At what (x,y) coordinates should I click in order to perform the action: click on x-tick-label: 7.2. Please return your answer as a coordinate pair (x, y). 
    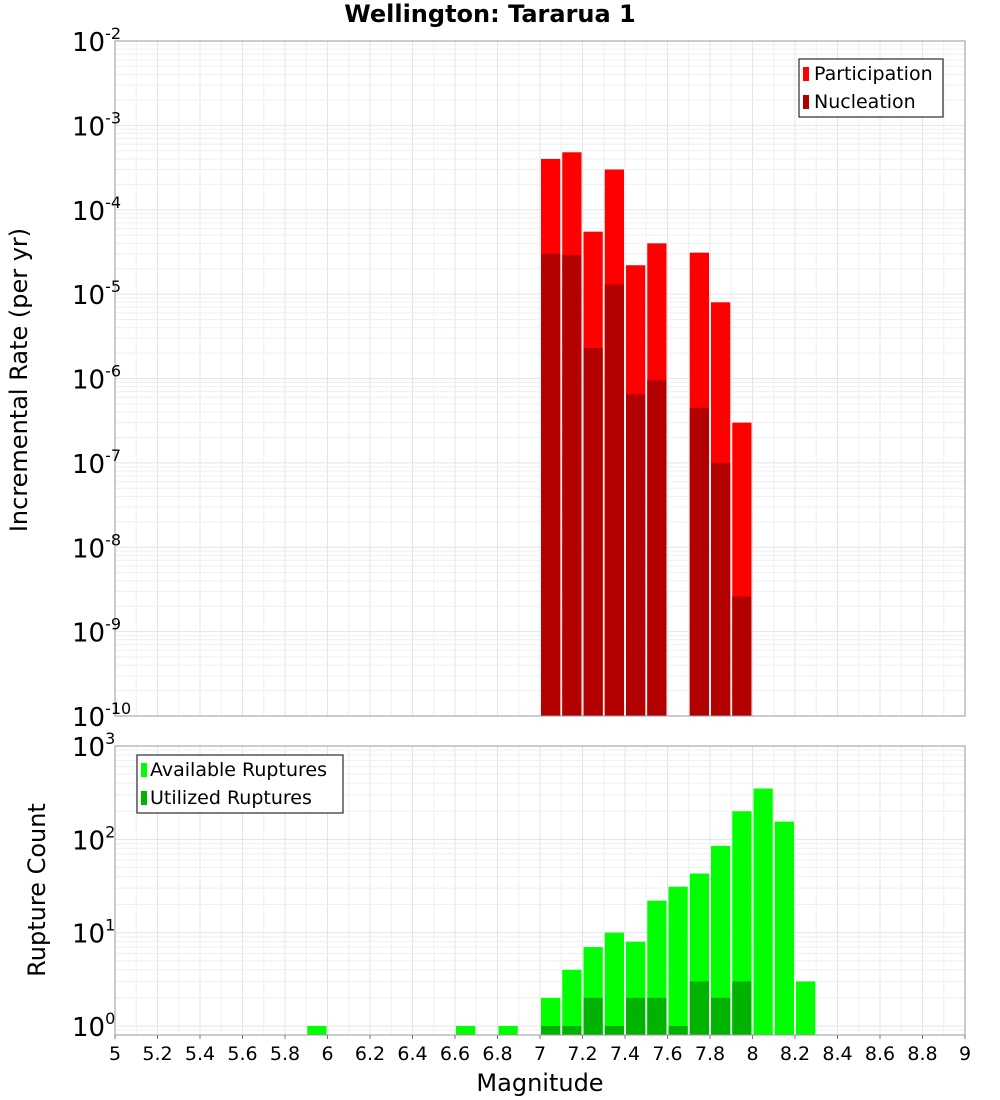
    Looking at the image, I should click on (582, 1054).